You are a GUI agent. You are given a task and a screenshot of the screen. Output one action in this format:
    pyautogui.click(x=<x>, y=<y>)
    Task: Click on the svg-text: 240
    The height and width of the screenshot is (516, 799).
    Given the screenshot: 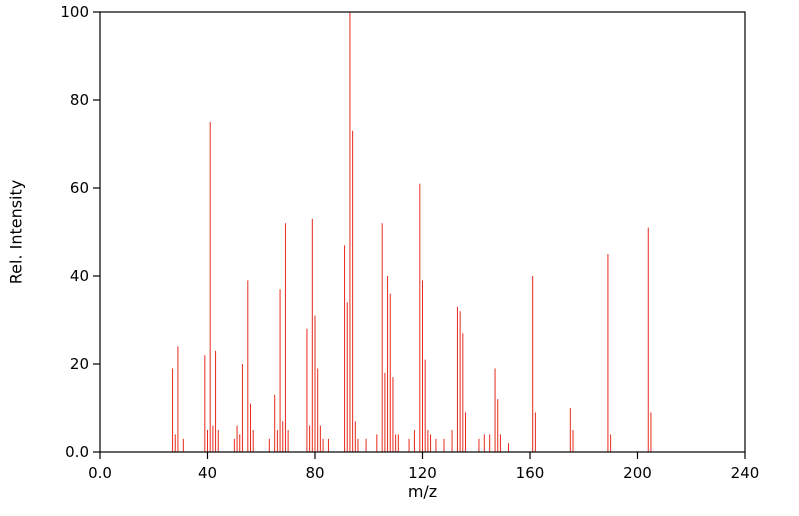 What is the action you would take?
    pyautogui.click(x=745, y=473)
    